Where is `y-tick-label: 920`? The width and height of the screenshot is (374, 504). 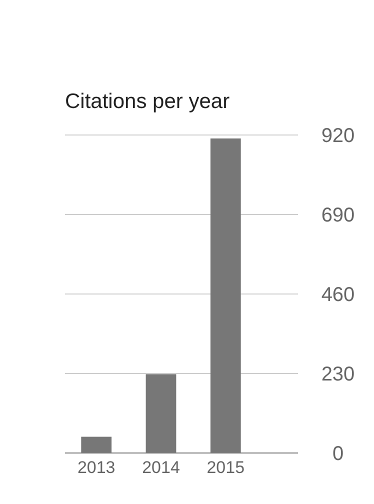
y-tick-label: 920 is located at coordinates (338, 136).